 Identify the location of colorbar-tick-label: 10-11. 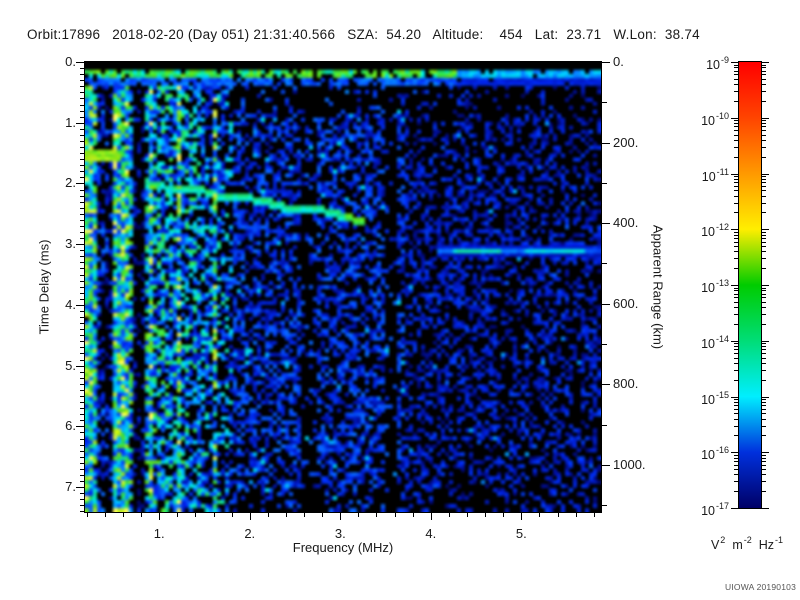
(715, 175).